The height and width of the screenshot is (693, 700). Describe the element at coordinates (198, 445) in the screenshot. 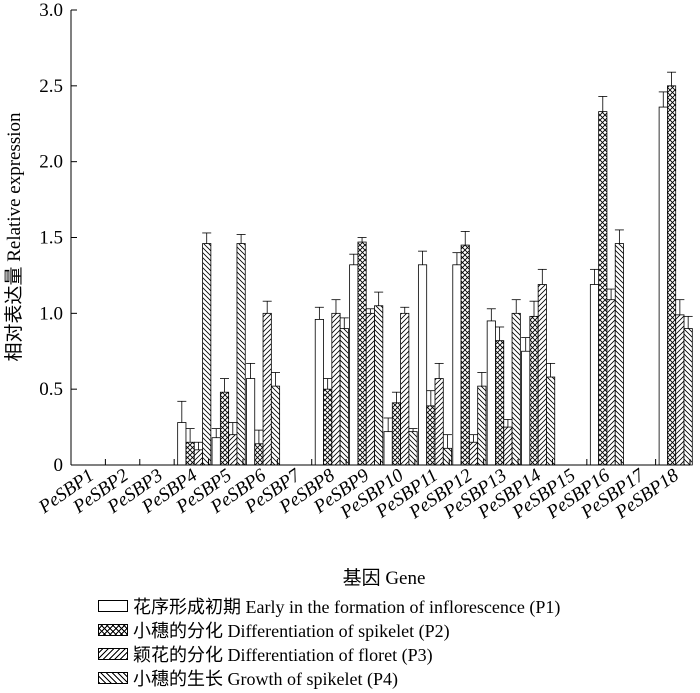

I see `error-bar-PeSBP4-s3` at that location.